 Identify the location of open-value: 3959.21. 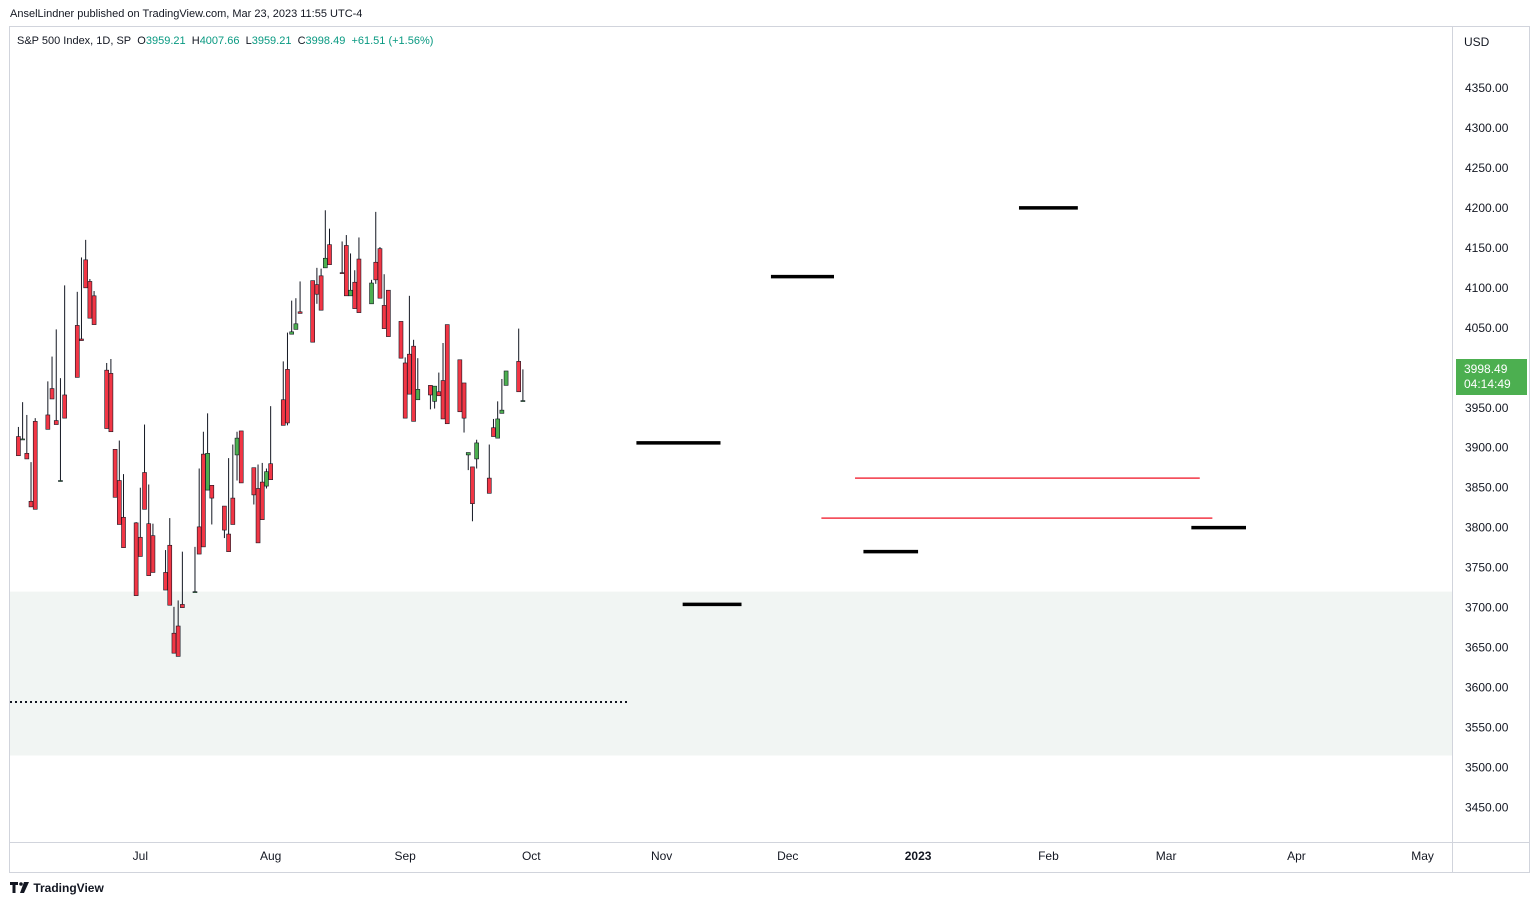
(165, 41).